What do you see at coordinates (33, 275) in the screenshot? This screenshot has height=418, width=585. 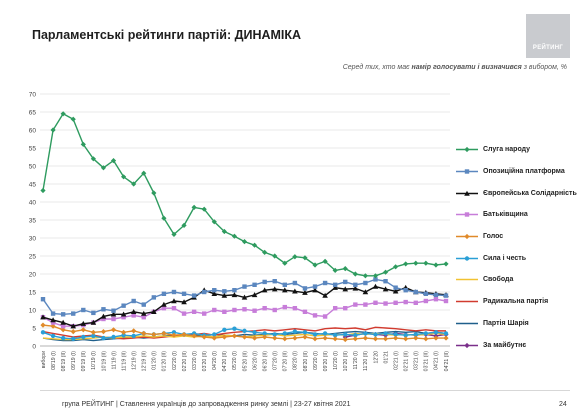 I see `y-tick-label: 20` at bounding box center [33, 275].